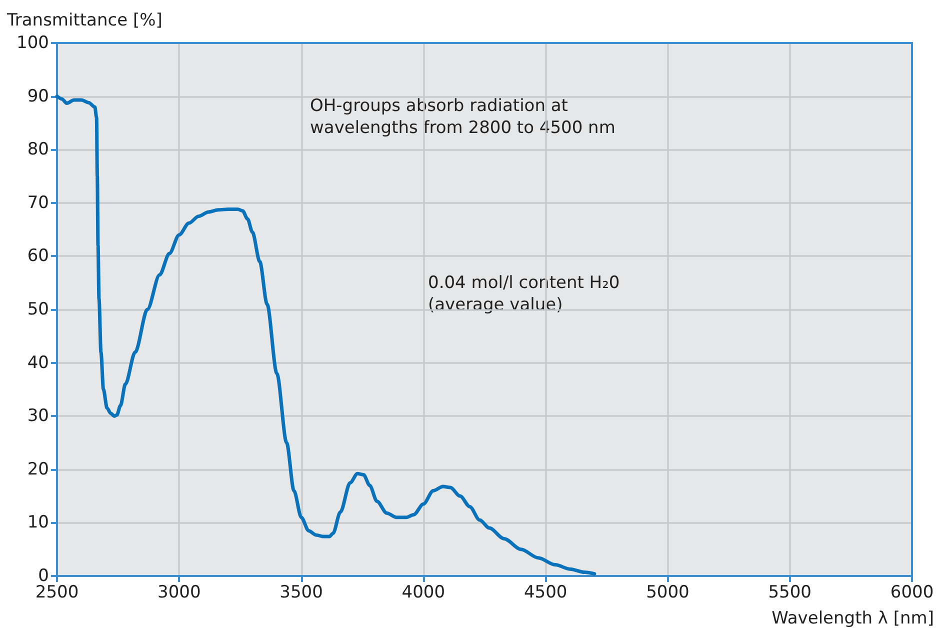 The image size is (950, 644). What do you see at coordinates (38, 310) in the screenshot?
I see `y-tick-label: 50` at bounding box center [38, 310].